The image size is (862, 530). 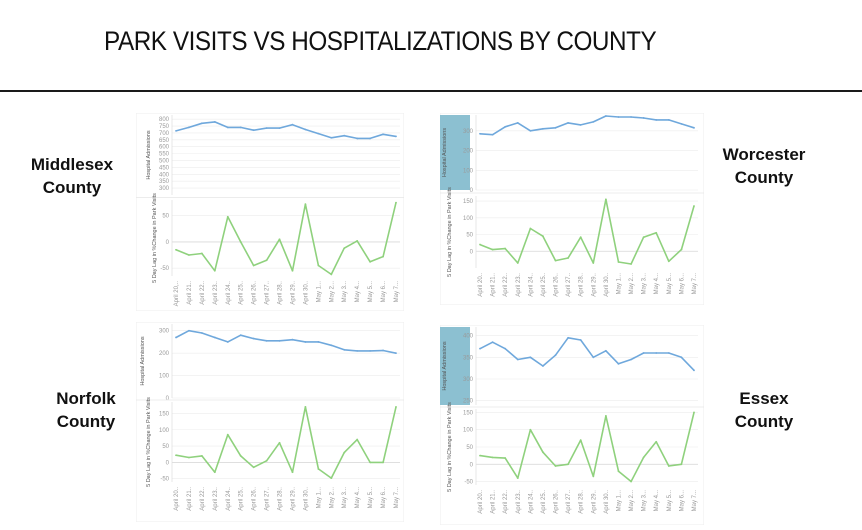 What do you see at coordinates (164, 175) in the screenshot?
I see `y-tick-label: 400` at bounding box center [164, 175].